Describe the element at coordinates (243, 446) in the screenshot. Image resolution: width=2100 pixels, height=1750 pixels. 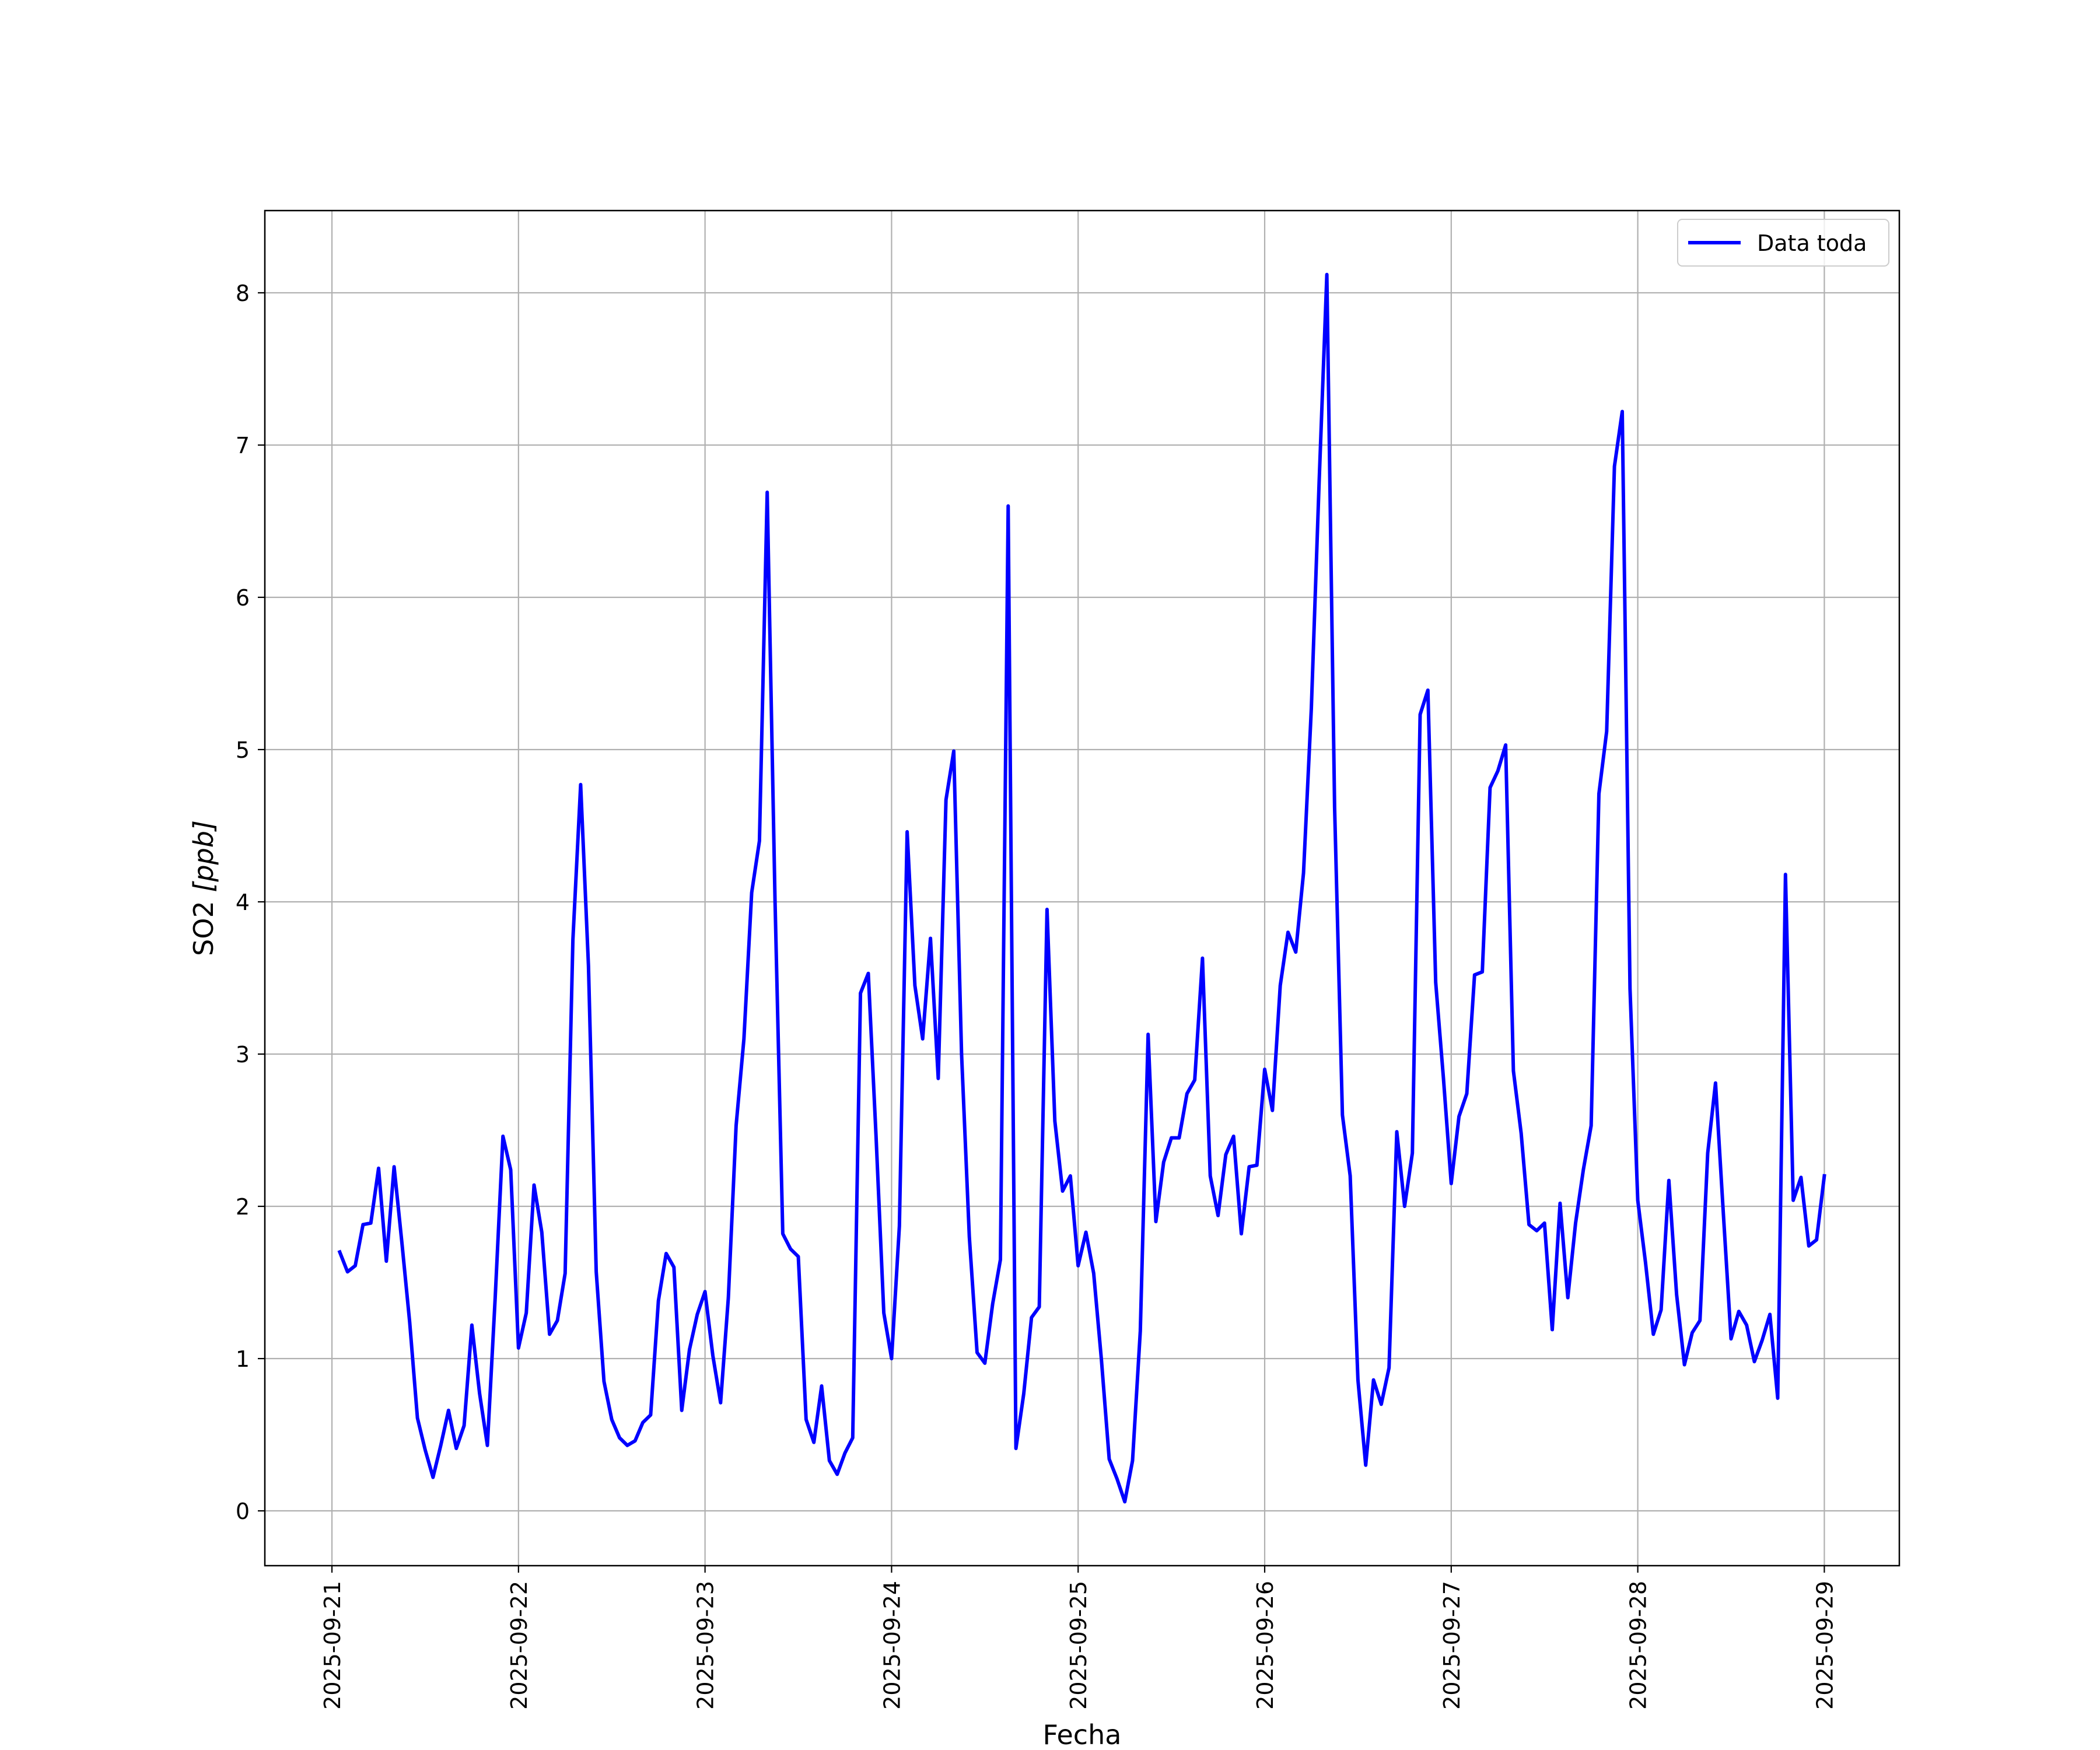
I see `y-tick-label: 7` at that location.